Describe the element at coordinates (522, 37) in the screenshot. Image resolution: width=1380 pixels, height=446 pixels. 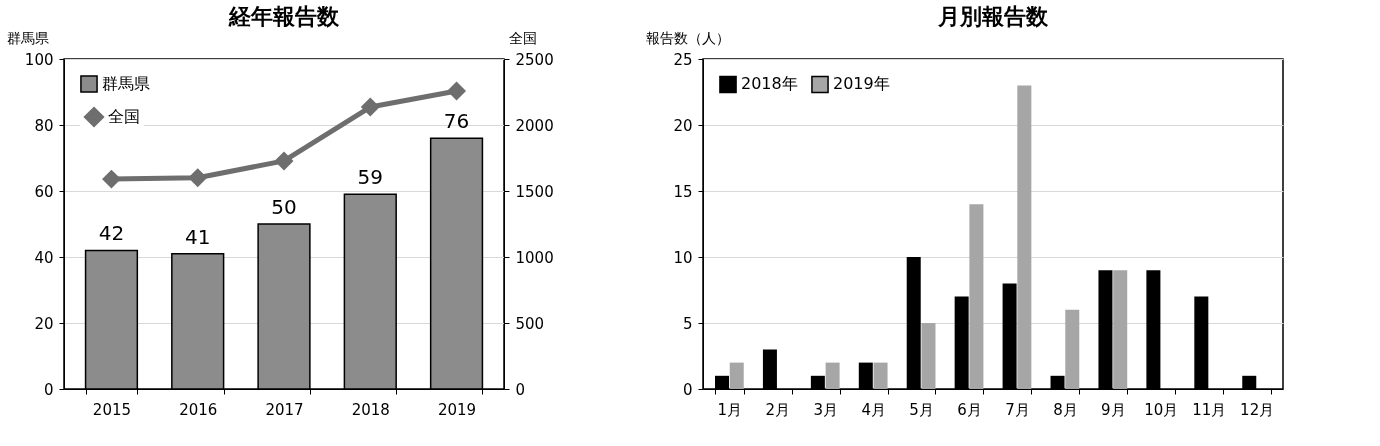
I see `y2-axis-title: 全国` at that location.